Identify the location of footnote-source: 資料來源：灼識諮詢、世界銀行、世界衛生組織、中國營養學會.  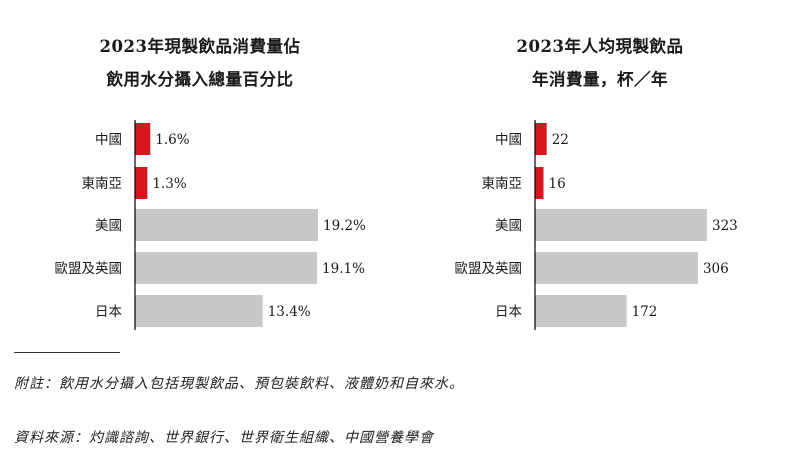
(224, 438).